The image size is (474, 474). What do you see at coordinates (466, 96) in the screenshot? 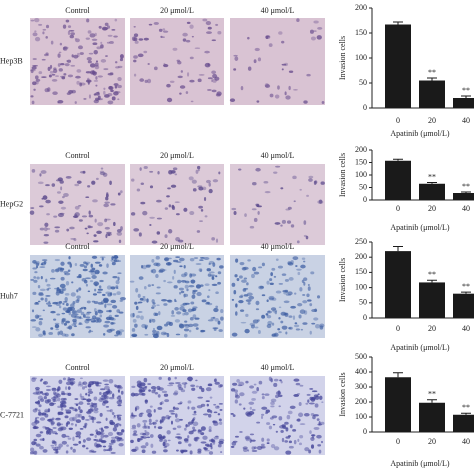
I see `error-bar` at bounding box center [466, 96].